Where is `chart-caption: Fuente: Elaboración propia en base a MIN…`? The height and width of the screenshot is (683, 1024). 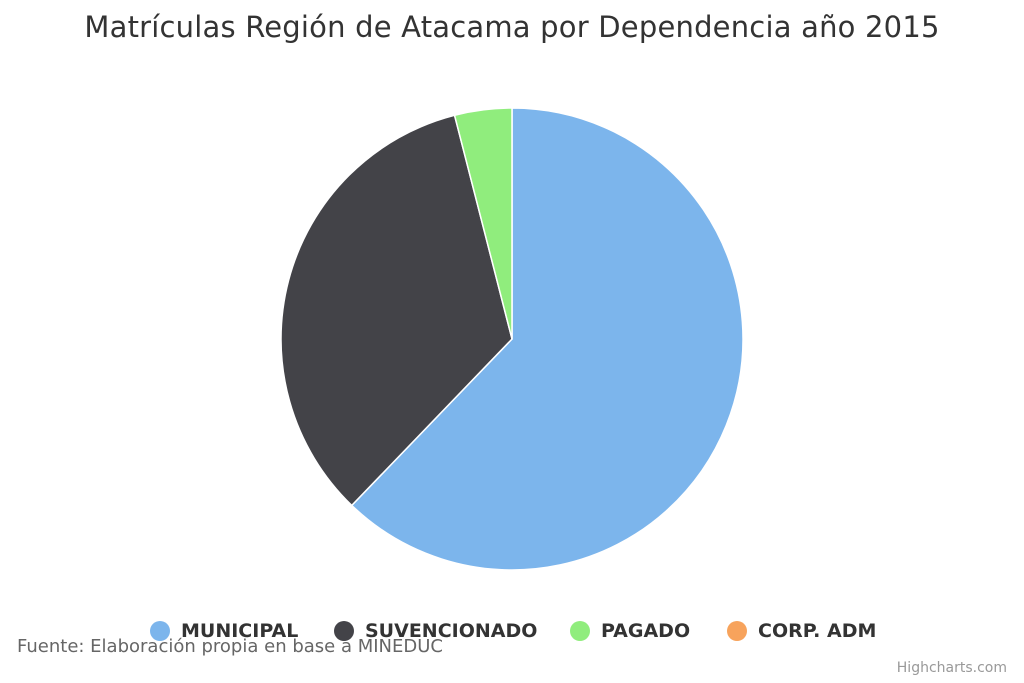
chart-caption: Fuente: Elaboración propia en base a MIN… is located at coordinates (230, 646).